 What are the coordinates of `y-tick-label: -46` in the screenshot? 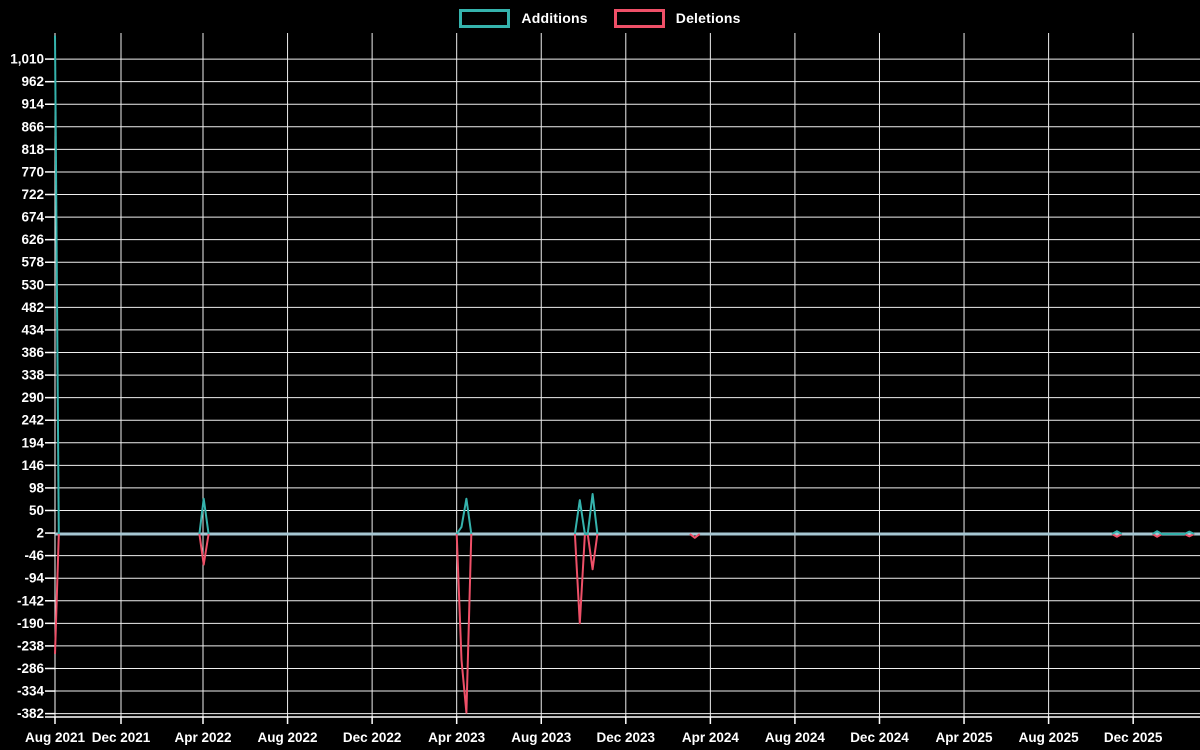 It's located at (34, 555).